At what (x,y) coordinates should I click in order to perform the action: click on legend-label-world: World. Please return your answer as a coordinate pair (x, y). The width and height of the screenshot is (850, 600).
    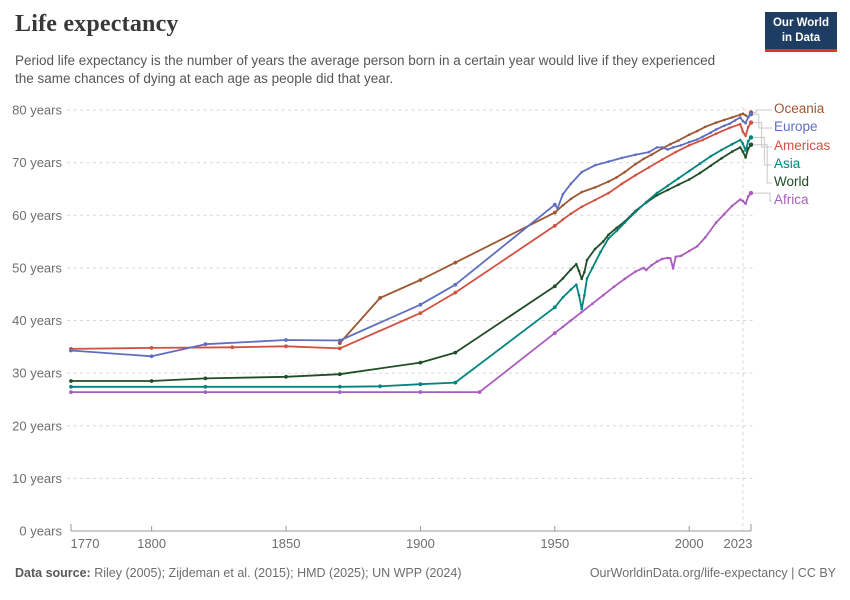
    Looking at the image, I should click on (792, 181).